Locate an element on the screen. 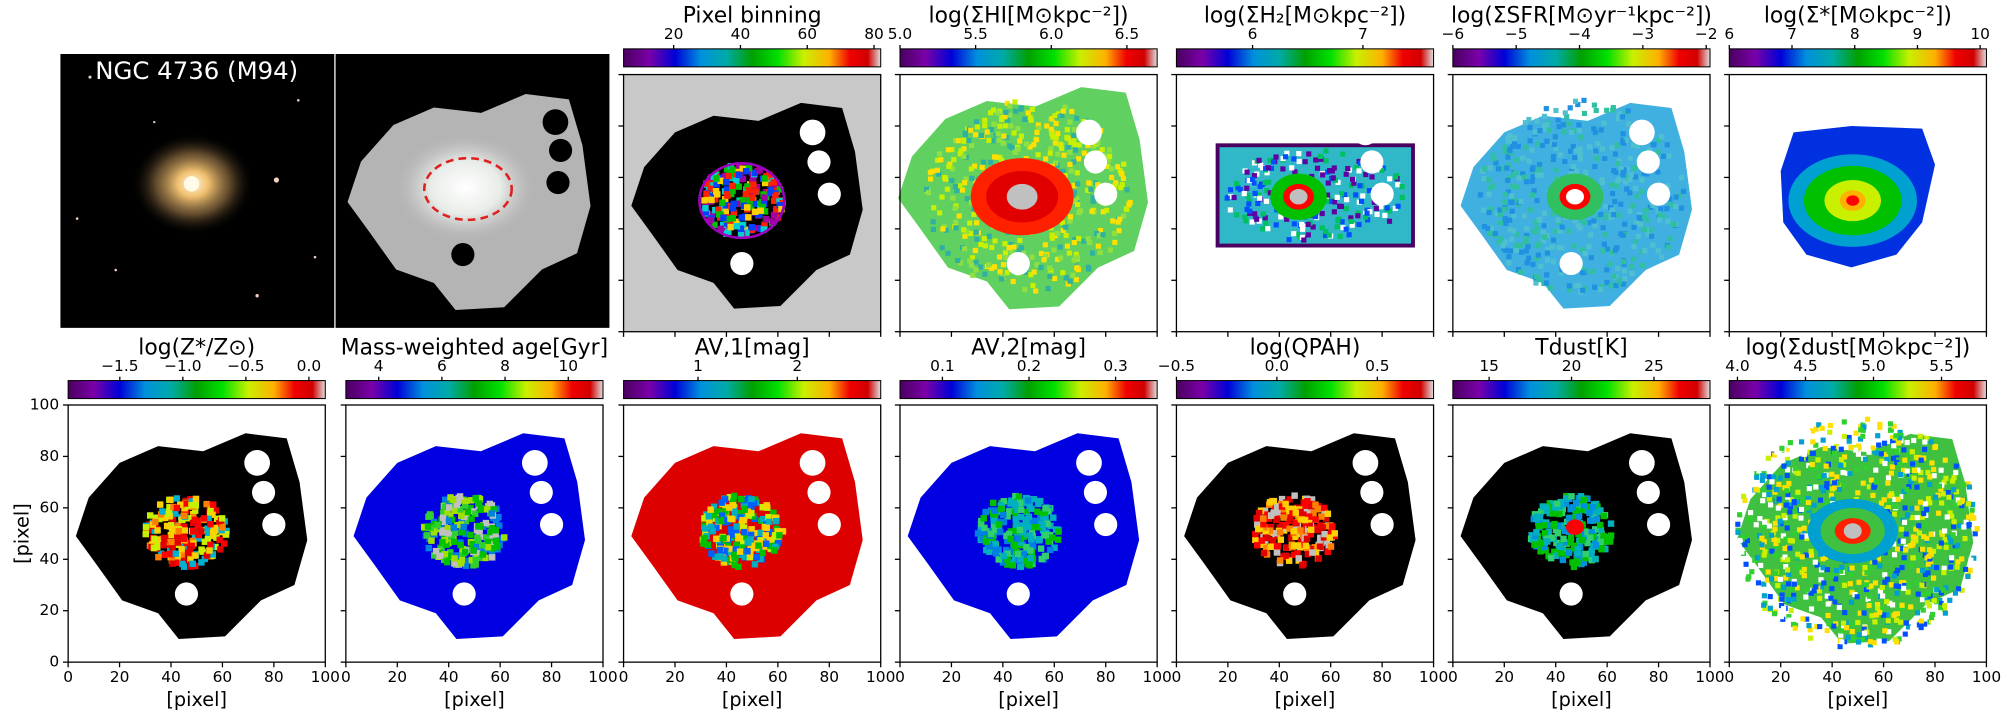  optical-image: NGC 4736 (M94) is located at coordinates (197, 191).